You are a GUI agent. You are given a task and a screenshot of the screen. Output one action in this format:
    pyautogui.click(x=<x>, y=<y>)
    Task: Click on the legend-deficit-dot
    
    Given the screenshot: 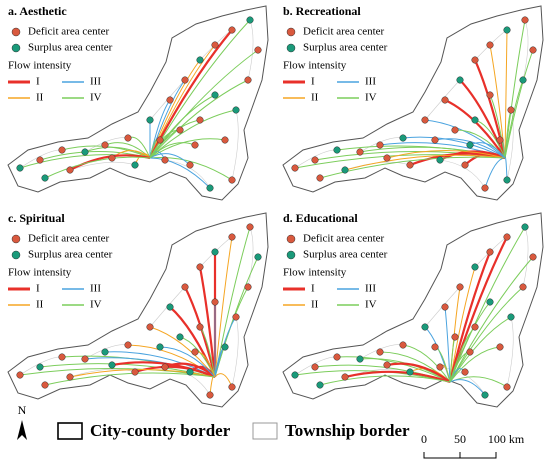 What is the action you would take?
    pyautogui.click(x=16, y=32)
    